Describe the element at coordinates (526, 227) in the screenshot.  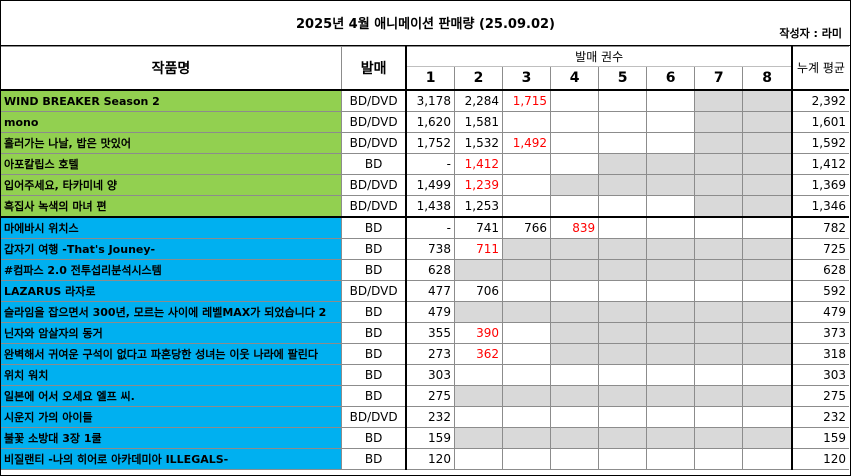
I see `volume-3-sales-cell: 766` at that location.